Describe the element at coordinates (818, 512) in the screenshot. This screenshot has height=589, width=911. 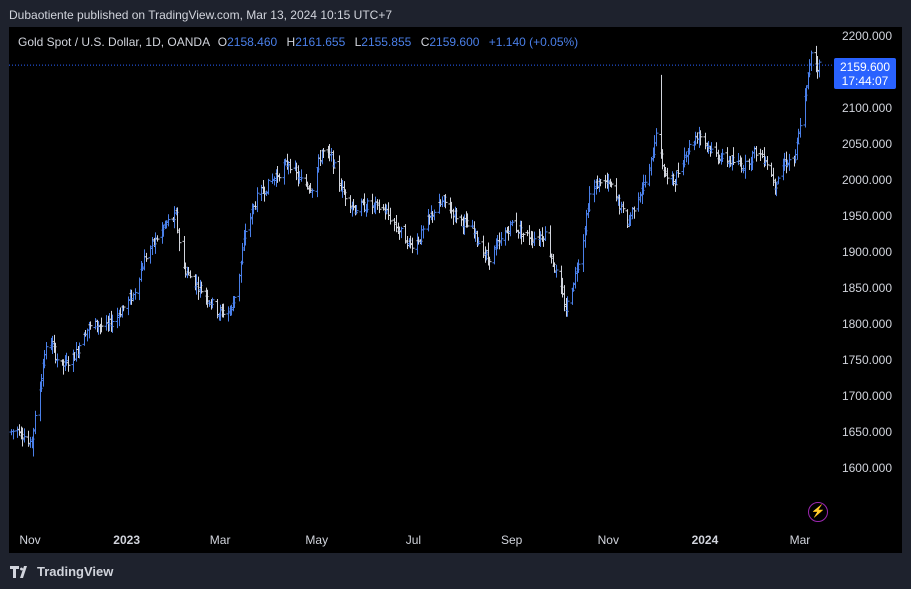
I see `lightning-icon: ⚡` at that location.